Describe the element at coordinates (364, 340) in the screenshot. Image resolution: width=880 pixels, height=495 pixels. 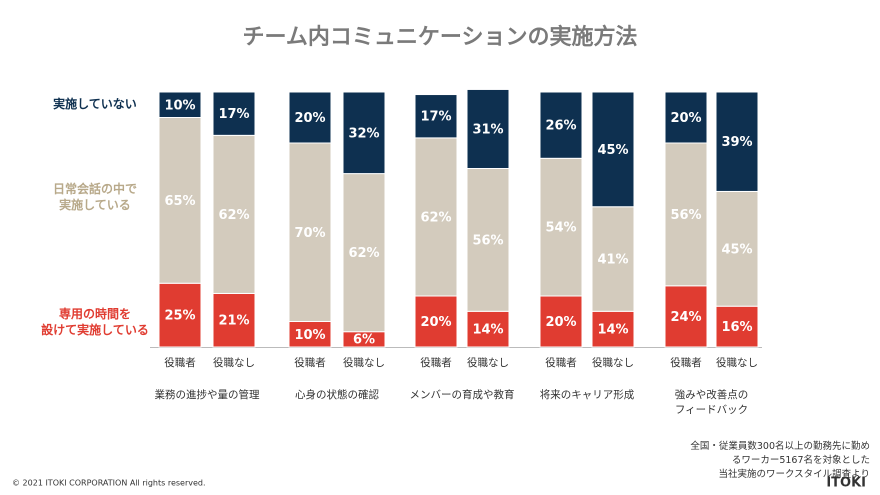
I see `value-label: 6%` at that location.